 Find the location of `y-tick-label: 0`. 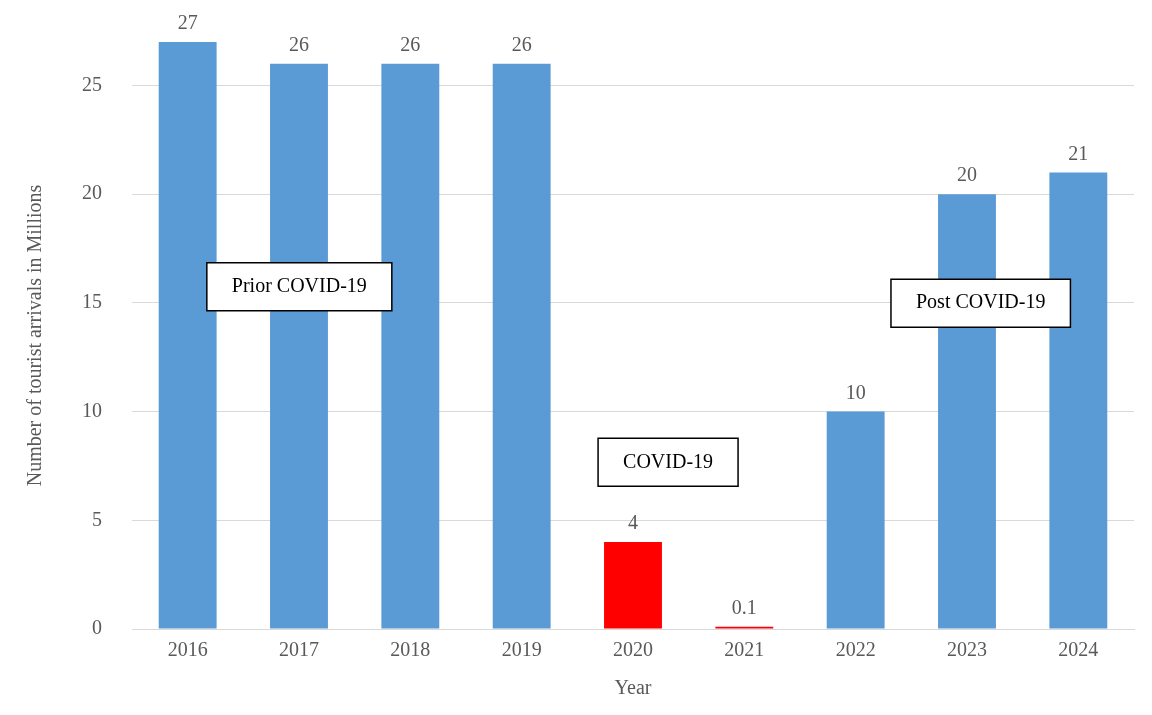

y-tick-label: 0 is located at coordinates (97, 627).